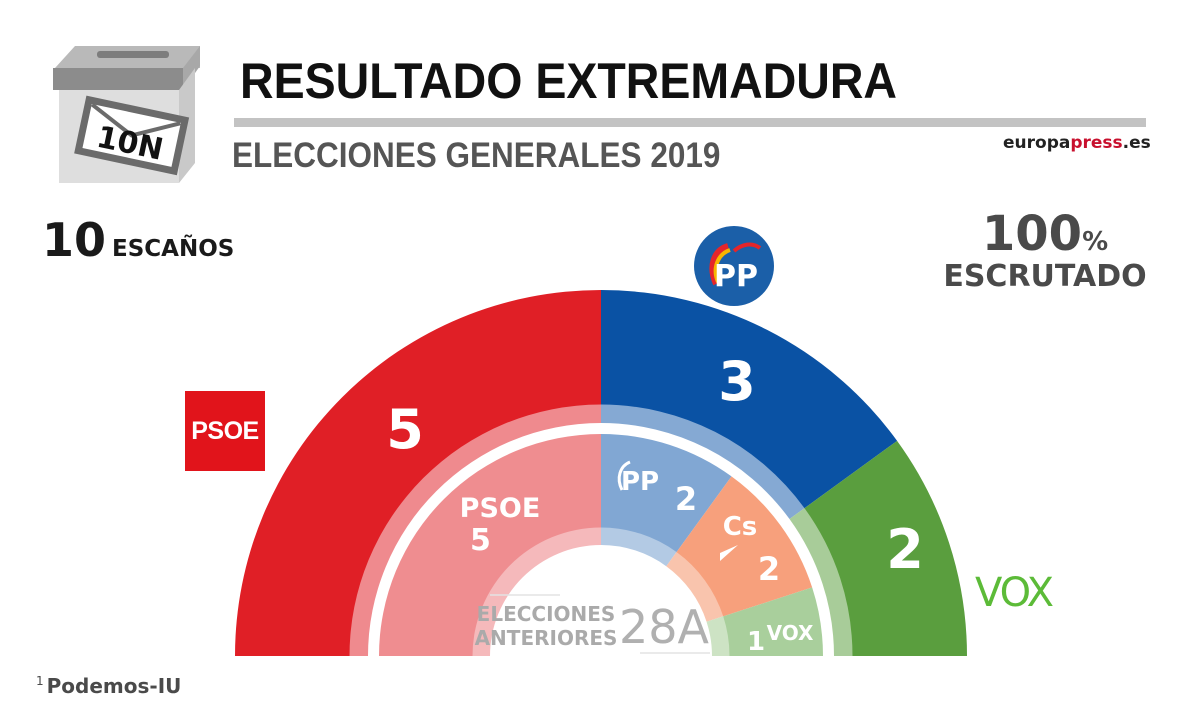 The height and width of the screenshot is (717, 1200). I want to click on brand-tld: .es, so click(1136, 143).